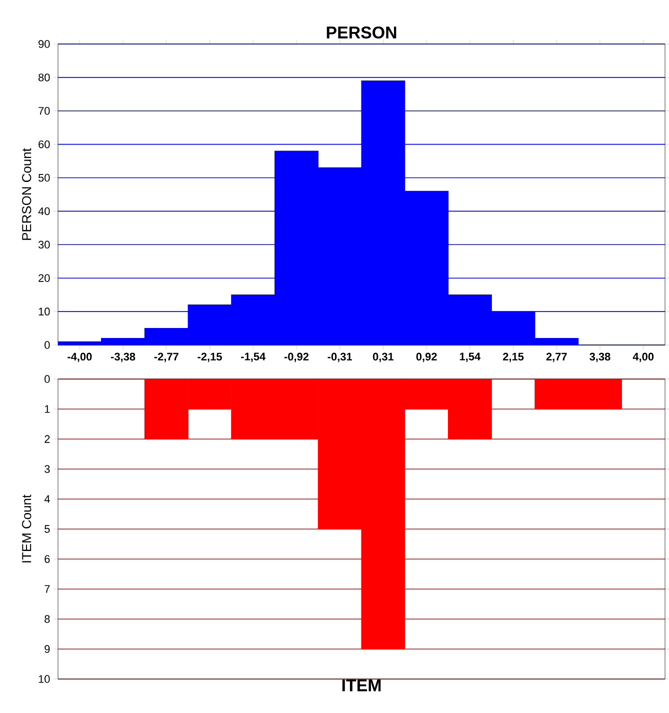 This screenshot has width=669, height=713. Describe the element at coordinates (253, 357) in the screenshot. I see `x-tick-label: -1,54` at that location.